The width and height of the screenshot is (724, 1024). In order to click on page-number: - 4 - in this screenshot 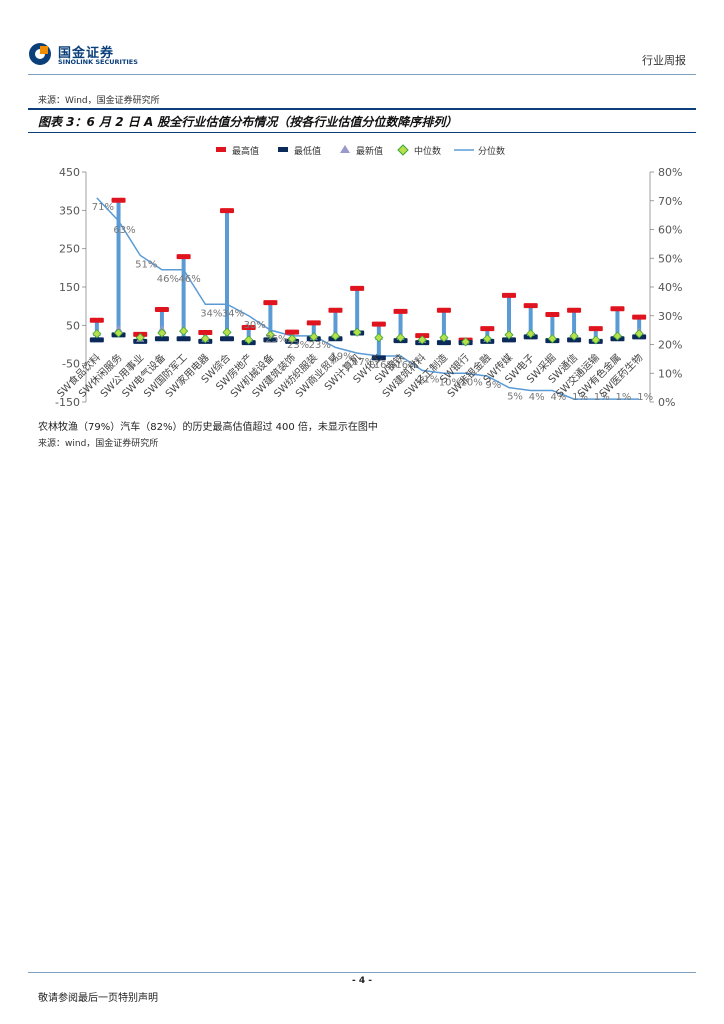, I will do `click(362, 981)`.